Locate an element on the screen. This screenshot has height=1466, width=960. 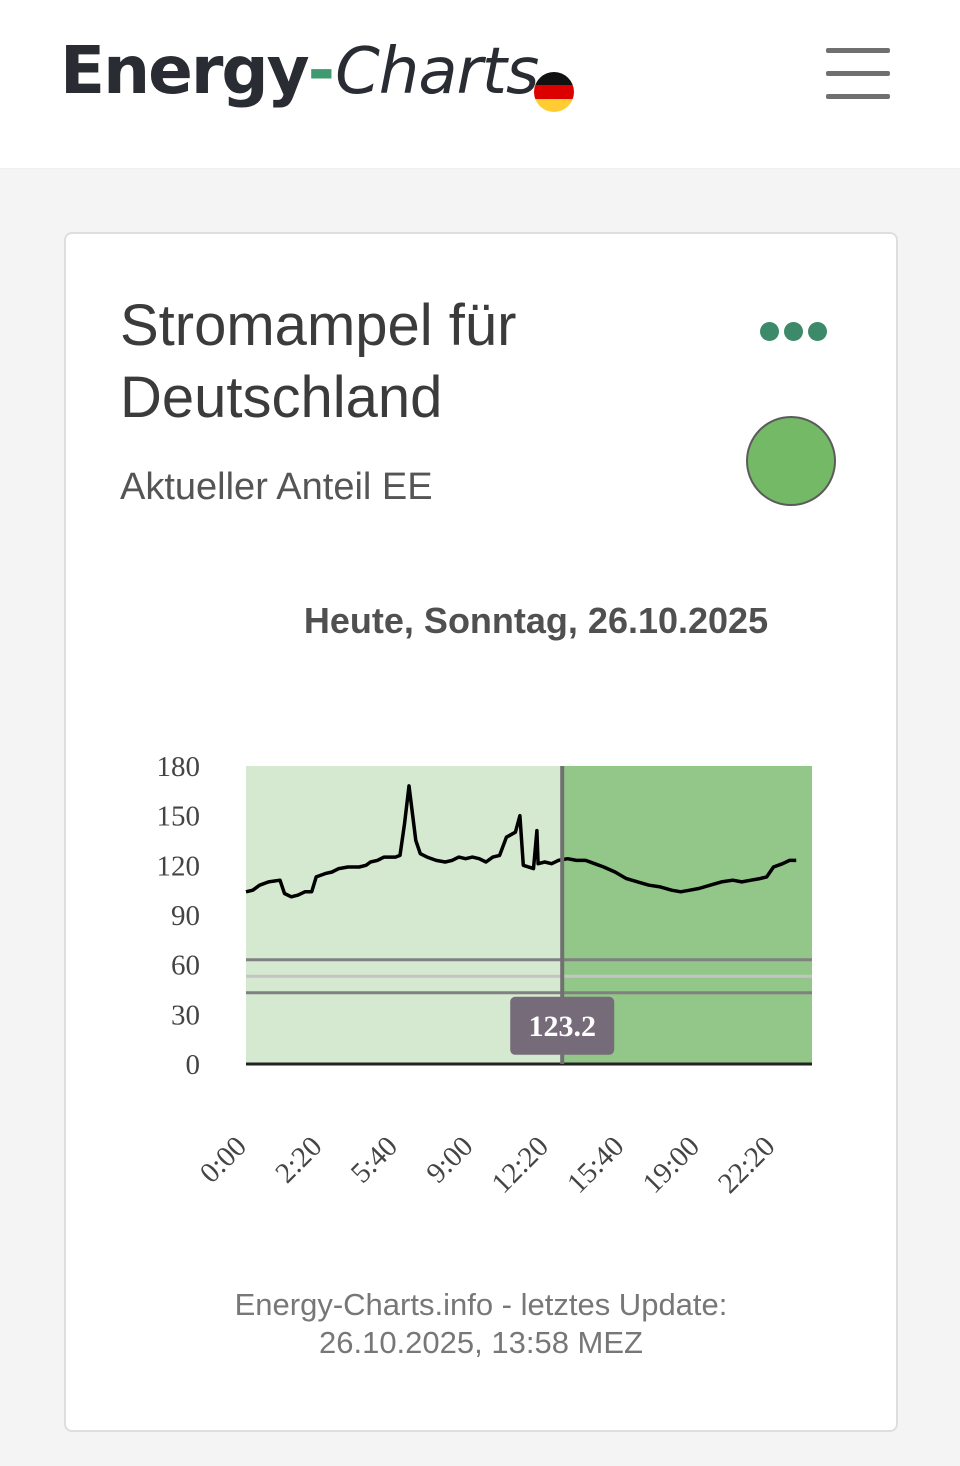
footer-line-timestamp: 26.10.2025, 13:58 MEZ is located at coordinates (480, 1342).